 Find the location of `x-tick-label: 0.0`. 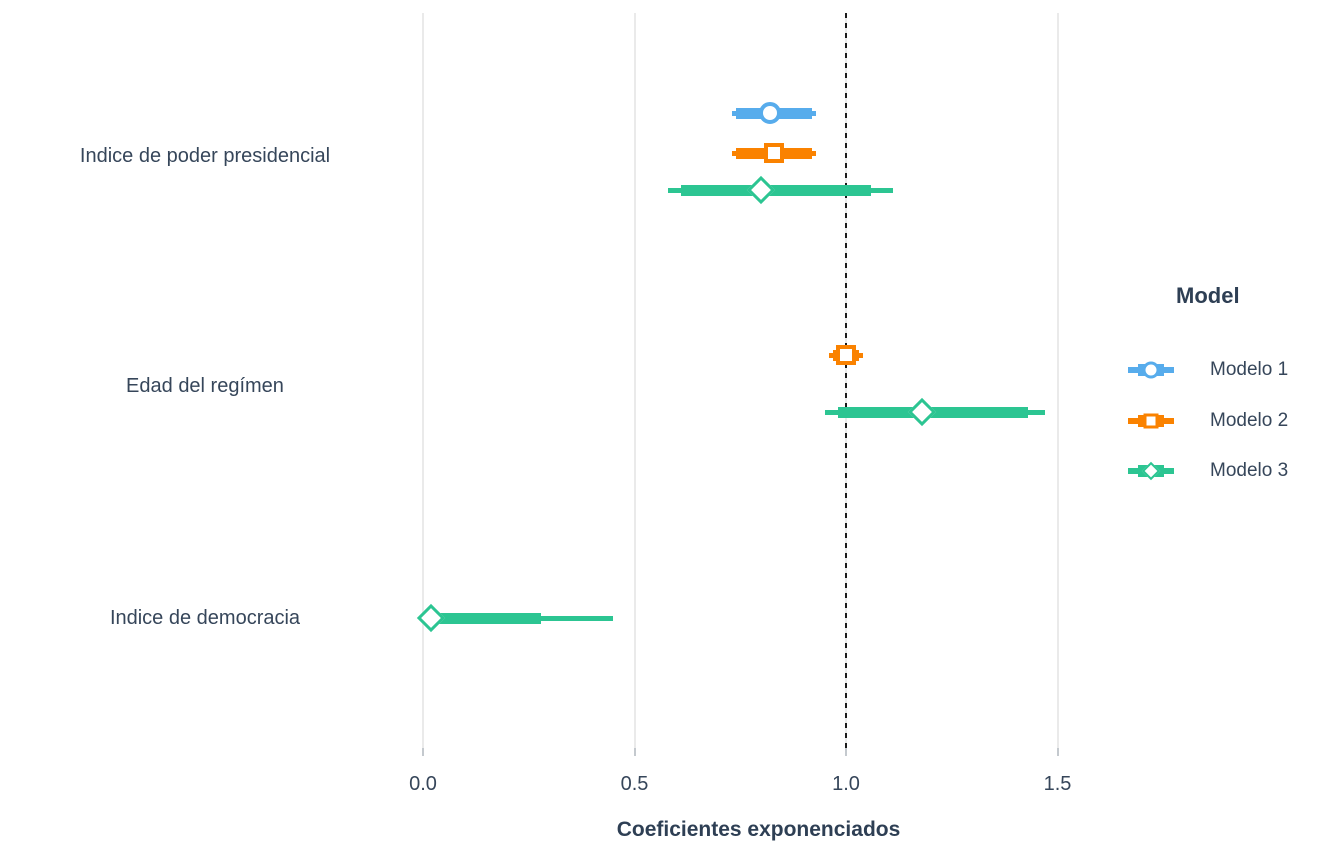

x-tick-label: 0.0 is located at coordinates (423, 784).